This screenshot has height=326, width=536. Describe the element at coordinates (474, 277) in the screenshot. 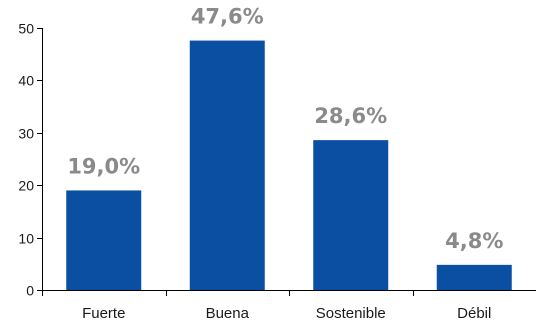

I see `bar-débil` at that location.